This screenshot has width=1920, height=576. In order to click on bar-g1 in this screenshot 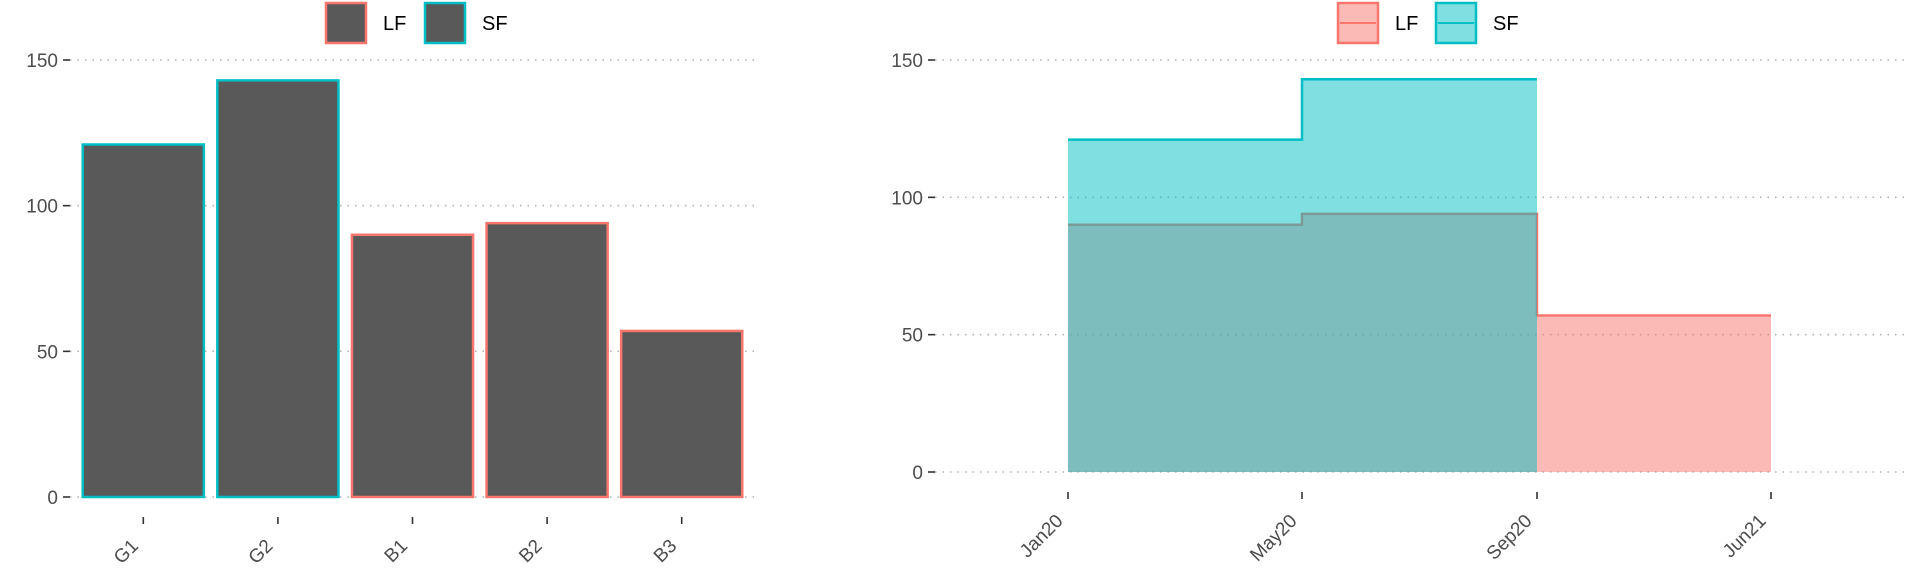, I will do `click(143, 321)`.